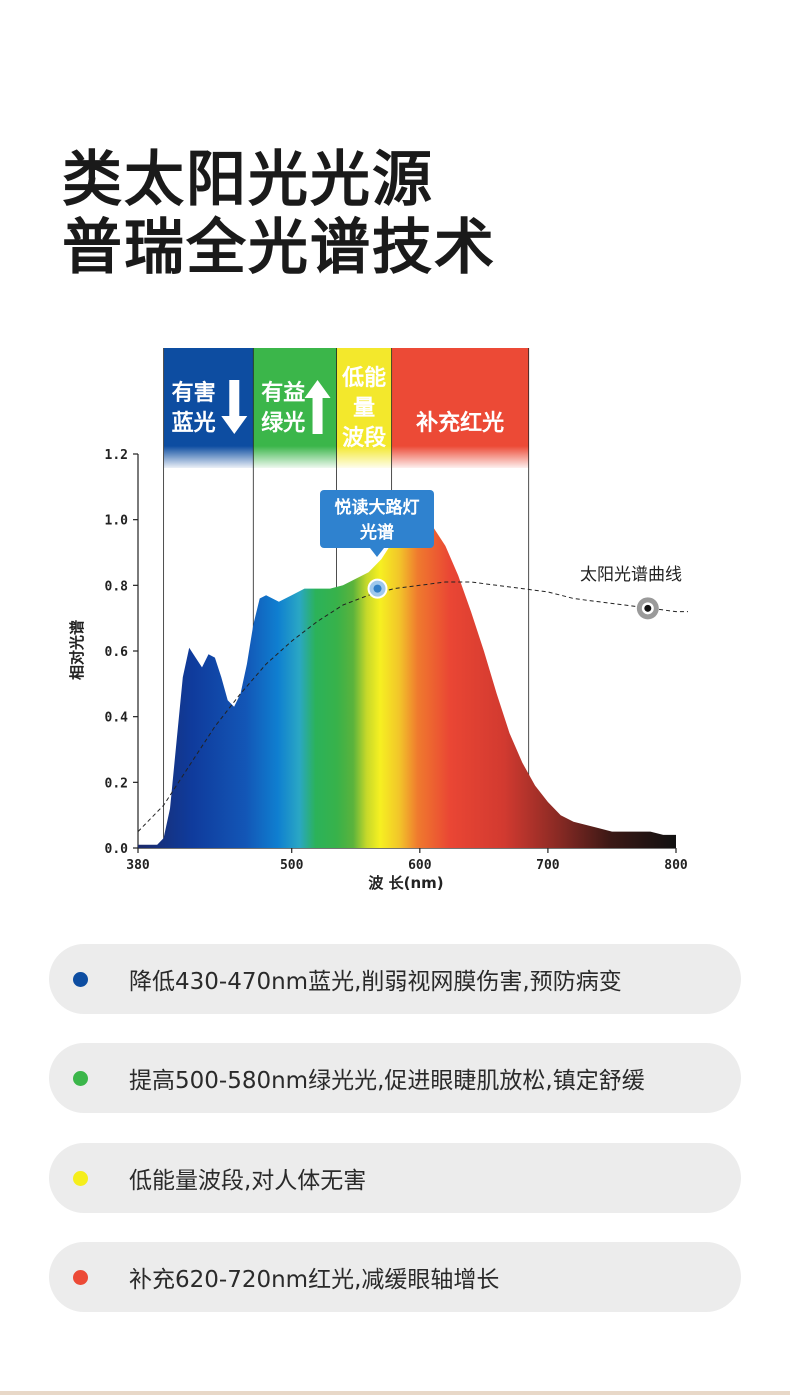 Image resolution: width=790 pixels, height=1395 pixels. I want to click on band-label: 补充红光, so click(459, 423).